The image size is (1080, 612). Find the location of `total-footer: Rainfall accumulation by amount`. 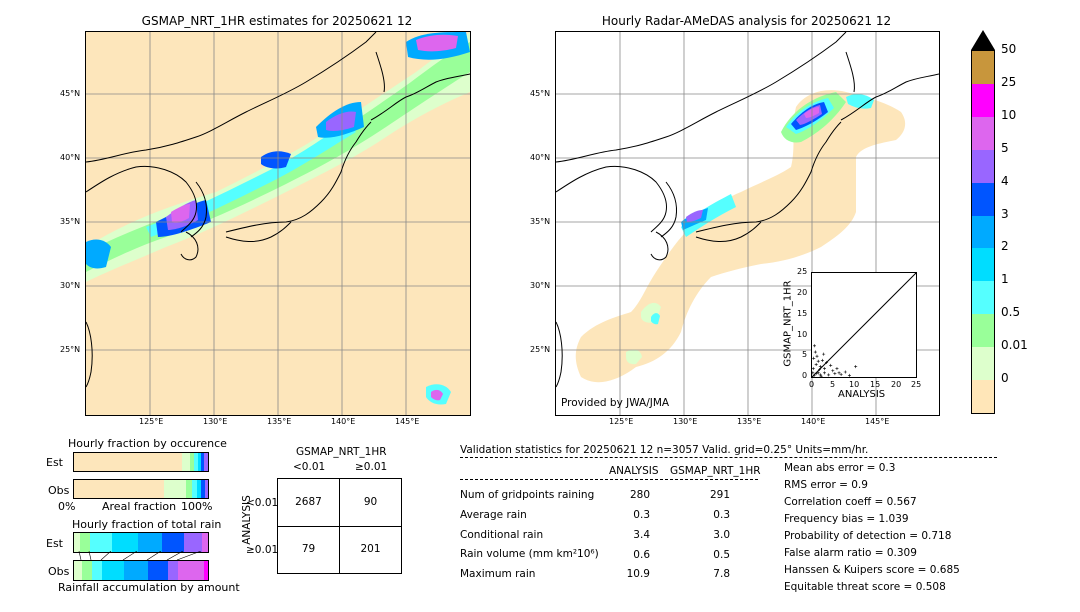

total-footer: Rainfall accumulation by amount is located at coordinates (149, 587).